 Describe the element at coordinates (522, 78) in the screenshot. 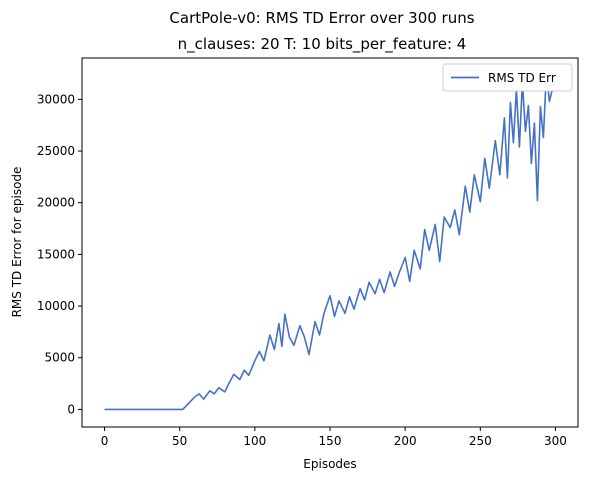

I see `legend-label: RMS TD Err` at that location.